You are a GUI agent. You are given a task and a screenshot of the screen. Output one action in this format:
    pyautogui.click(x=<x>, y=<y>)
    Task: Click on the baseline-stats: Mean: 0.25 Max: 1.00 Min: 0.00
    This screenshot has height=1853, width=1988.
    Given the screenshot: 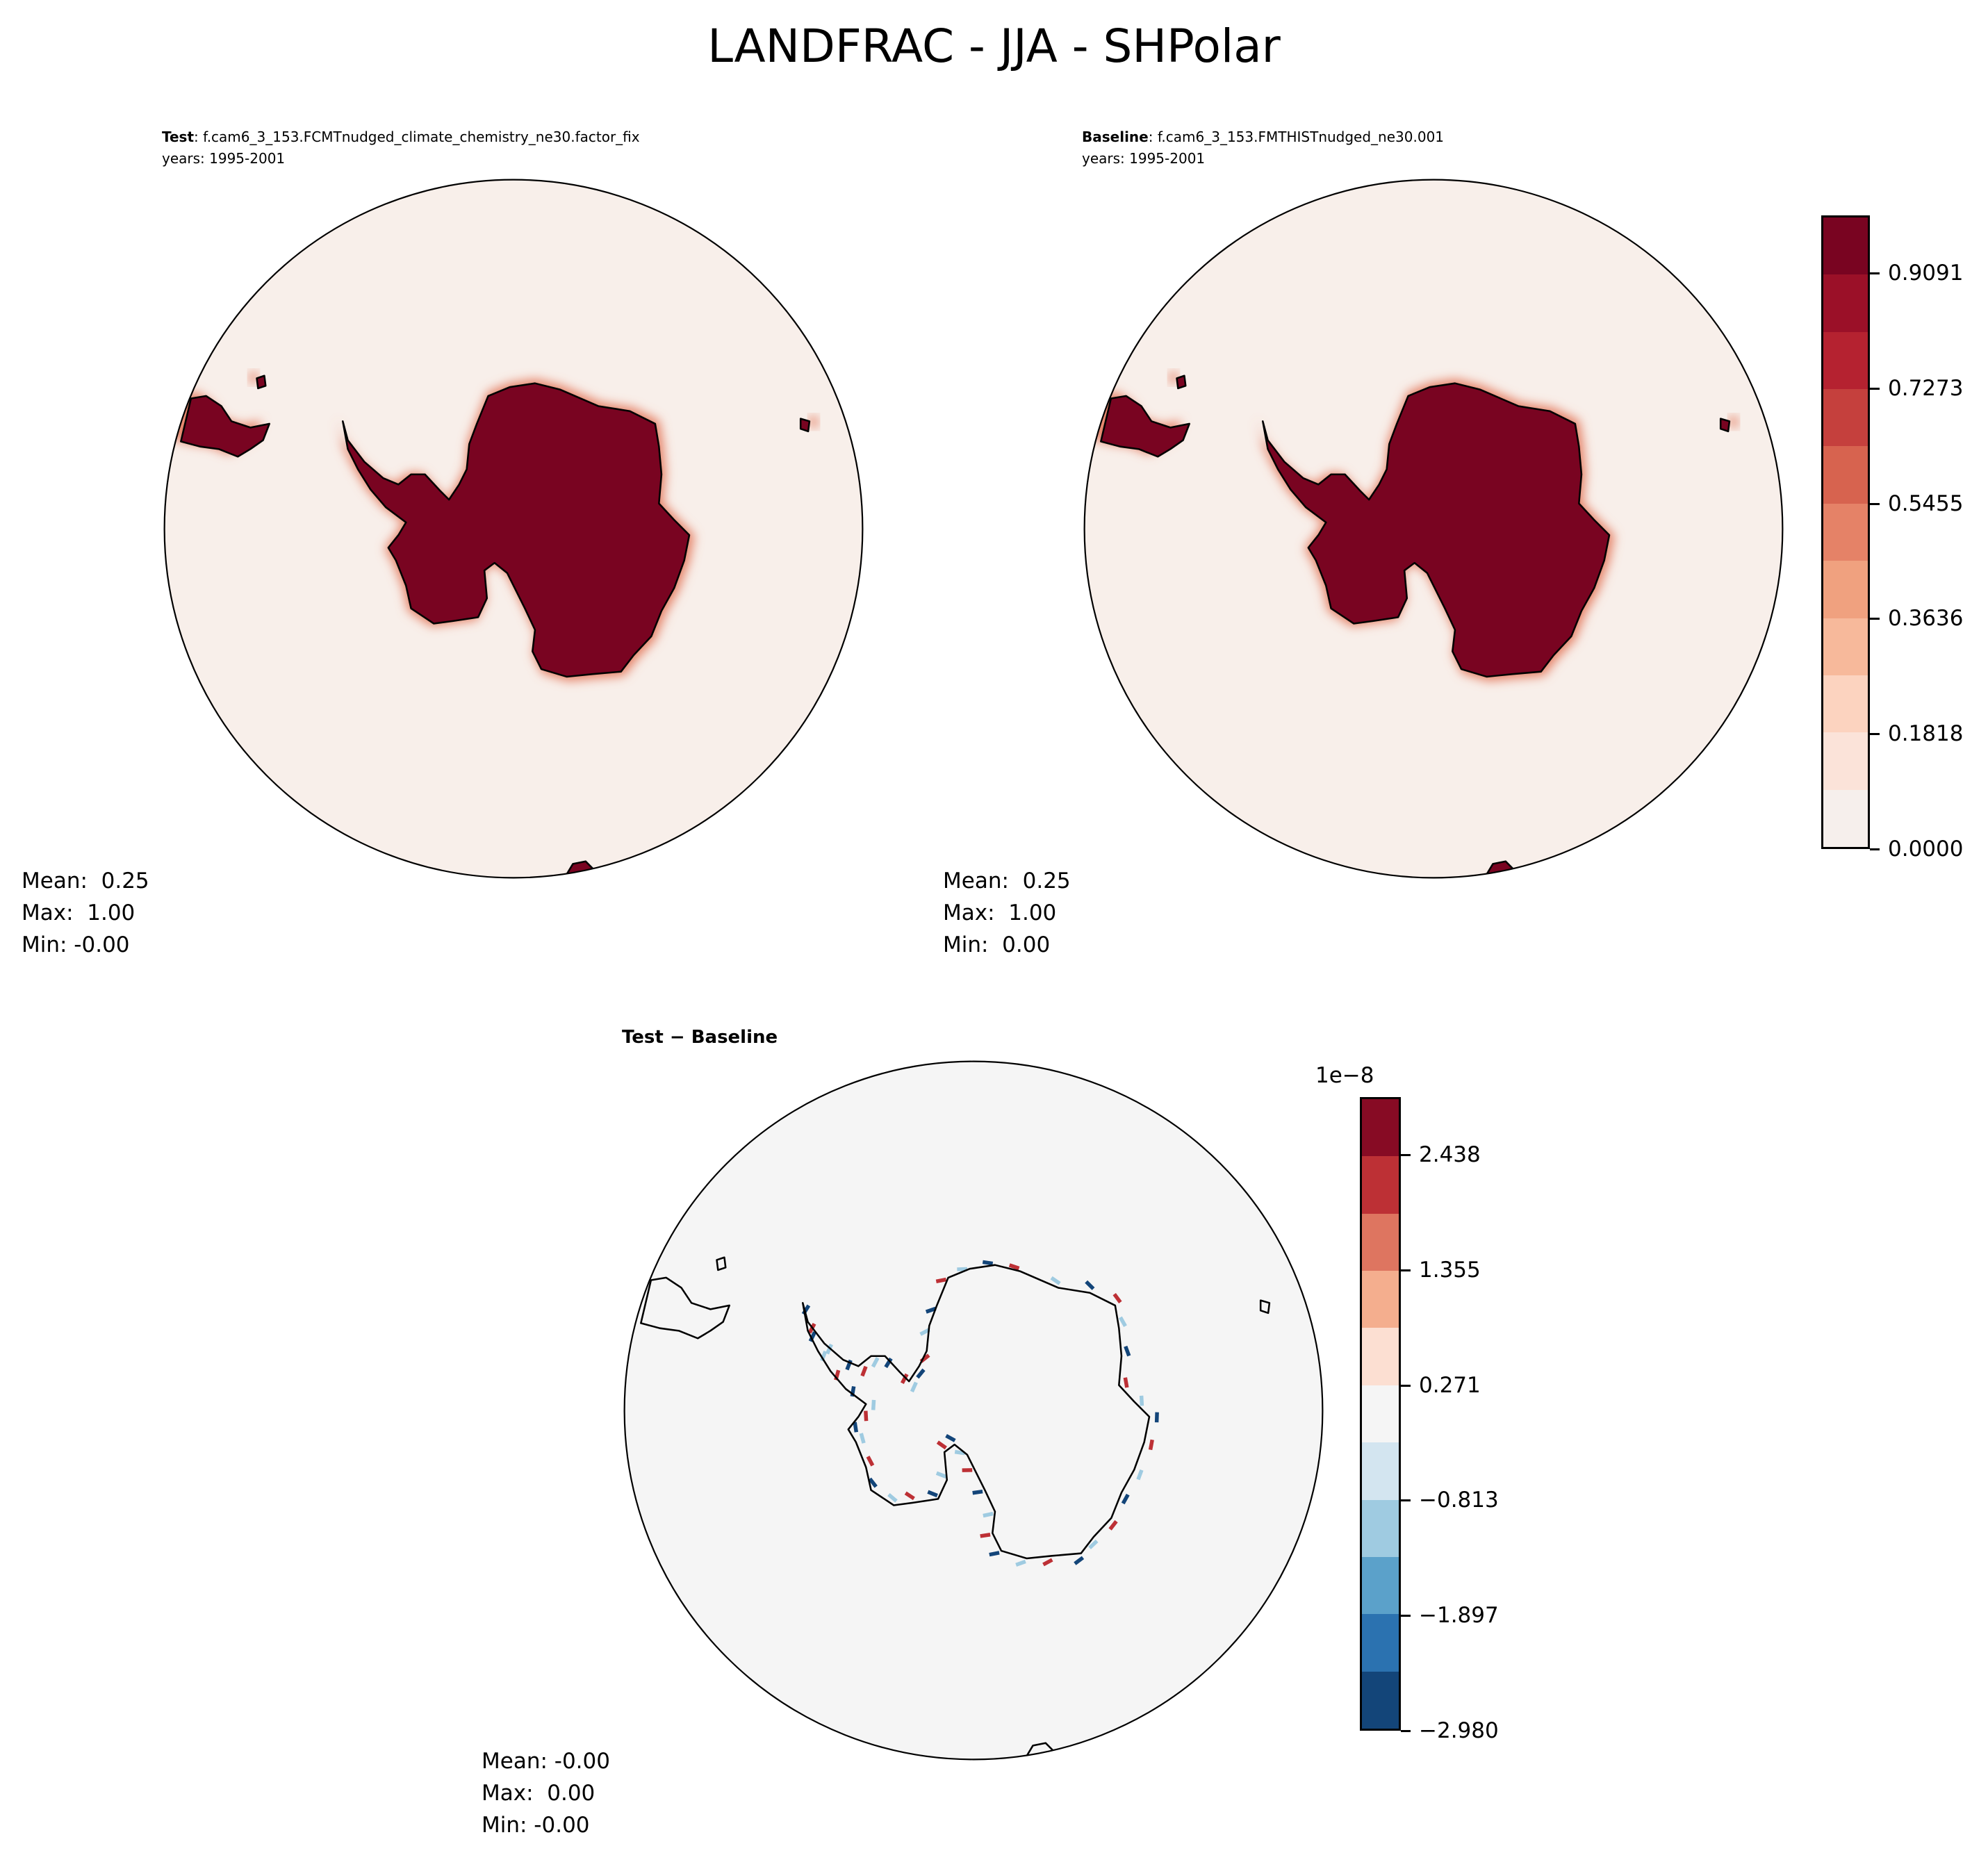 What is the action you would take?
    pyautogui.click(x=1007, y=913)
    